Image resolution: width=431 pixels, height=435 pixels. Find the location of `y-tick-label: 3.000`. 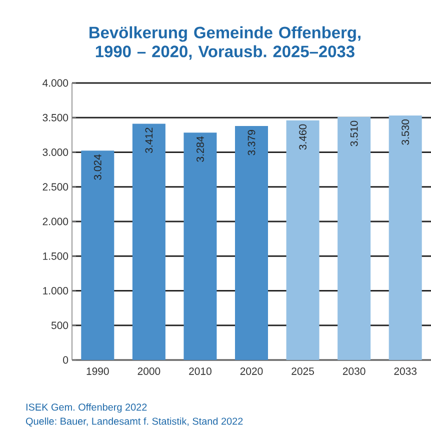

y-tick-label: 3.000 is located at coordinates (55, 152).